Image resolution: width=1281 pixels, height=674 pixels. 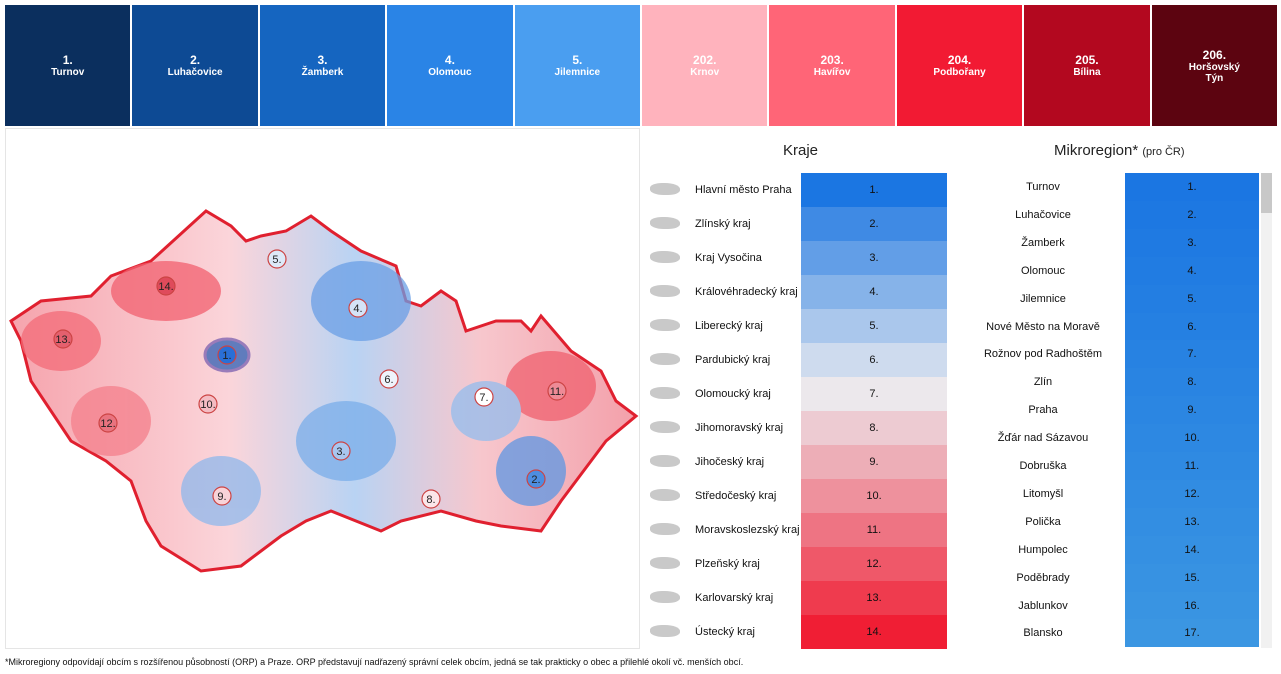 What do you see at coordinates (450, 65) in the screenshot?
I see `rank-tile: 4. Olomouc` at bounding box center [450, 65].